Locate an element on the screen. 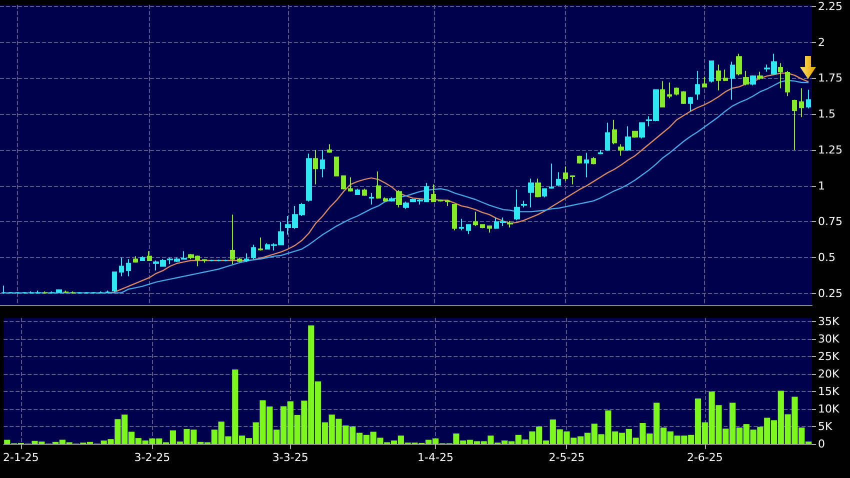  x-tick-label: 2-6-25 is located at coordinates (704, 457).